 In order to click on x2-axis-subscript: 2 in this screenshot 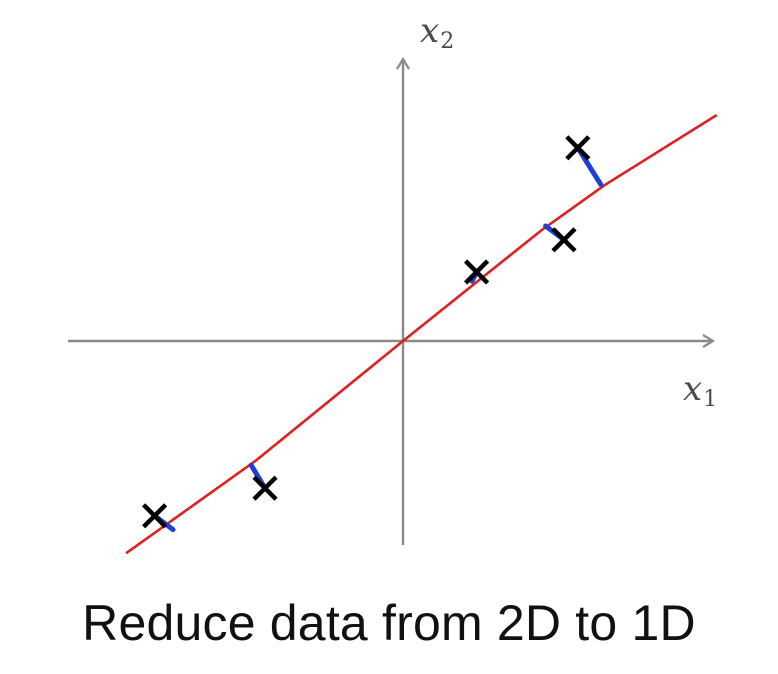, I will do `click(447, 41)`.